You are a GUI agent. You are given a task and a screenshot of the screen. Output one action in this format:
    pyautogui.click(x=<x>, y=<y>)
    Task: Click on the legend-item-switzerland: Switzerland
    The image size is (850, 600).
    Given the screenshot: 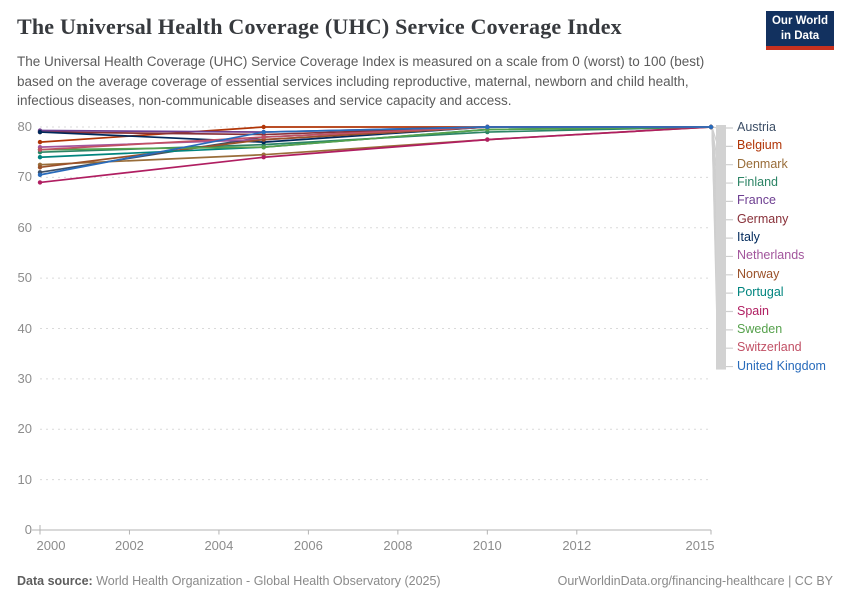 What is the action you would take?
    pyautogui.click(x=769, y=347)
    